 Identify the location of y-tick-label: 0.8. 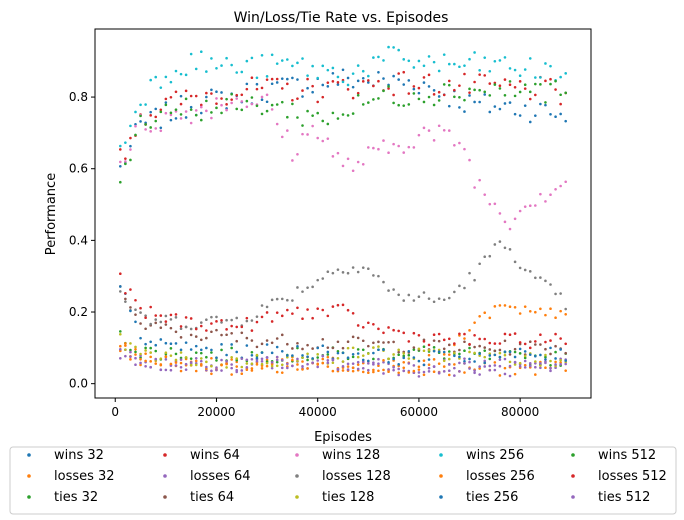
(78, 97).